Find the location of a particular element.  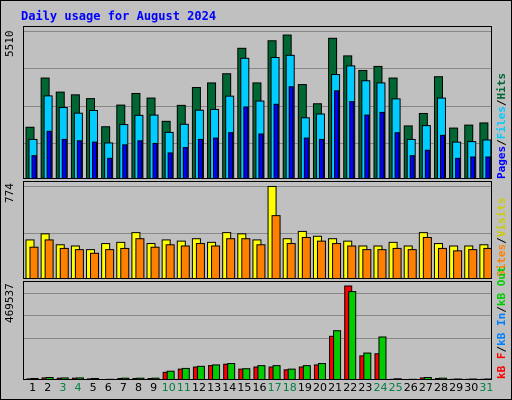

x-tick-label: 14 is located at coordinates (229, 387).